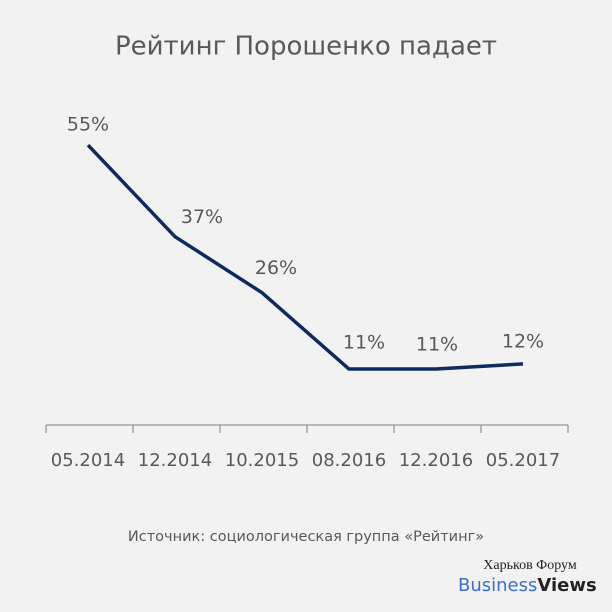 This screenshot has height=612, width=612. I want to click on x-tick-label: 12.2016, so click(436, 460).